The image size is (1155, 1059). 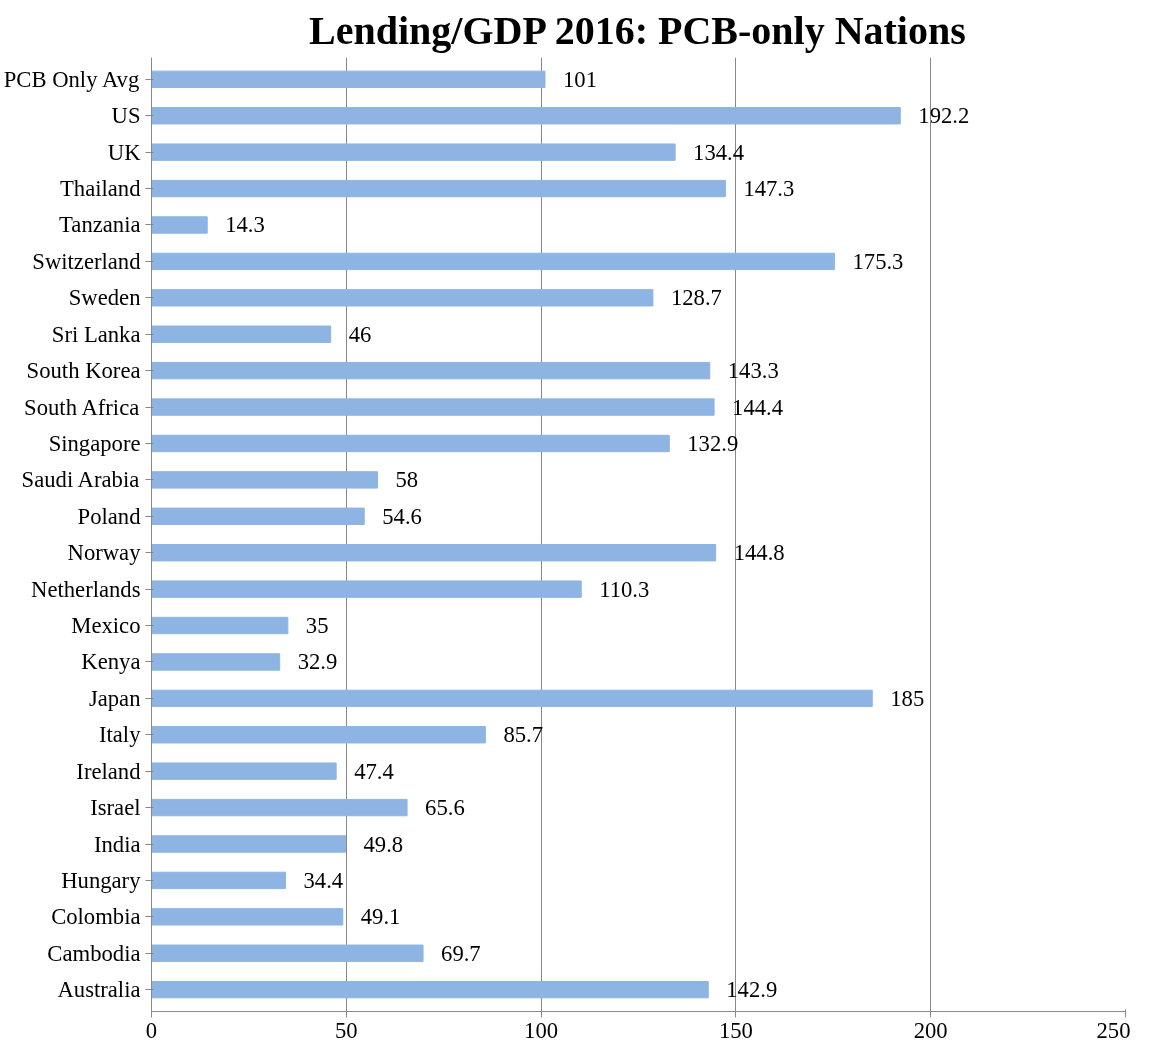 I want to click on x-tick-label: 100, so click(x=541, y=1030).